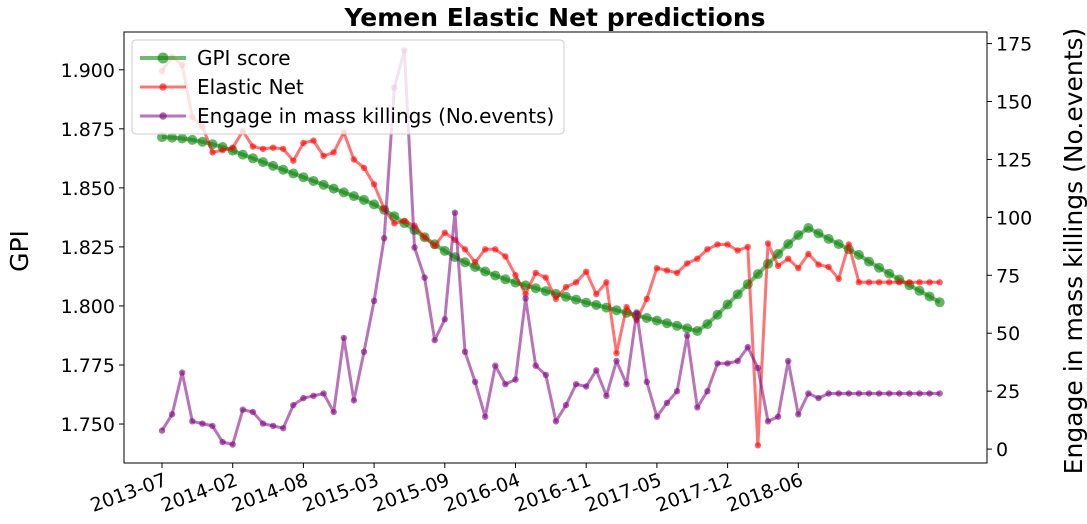 Image resolution: width=1087 pixels, height=524 pixels. What do you see at coordinates (250, 87) in the screenshot?
I see `legend-label: Elastic Net` at bounding box center [250, 87].